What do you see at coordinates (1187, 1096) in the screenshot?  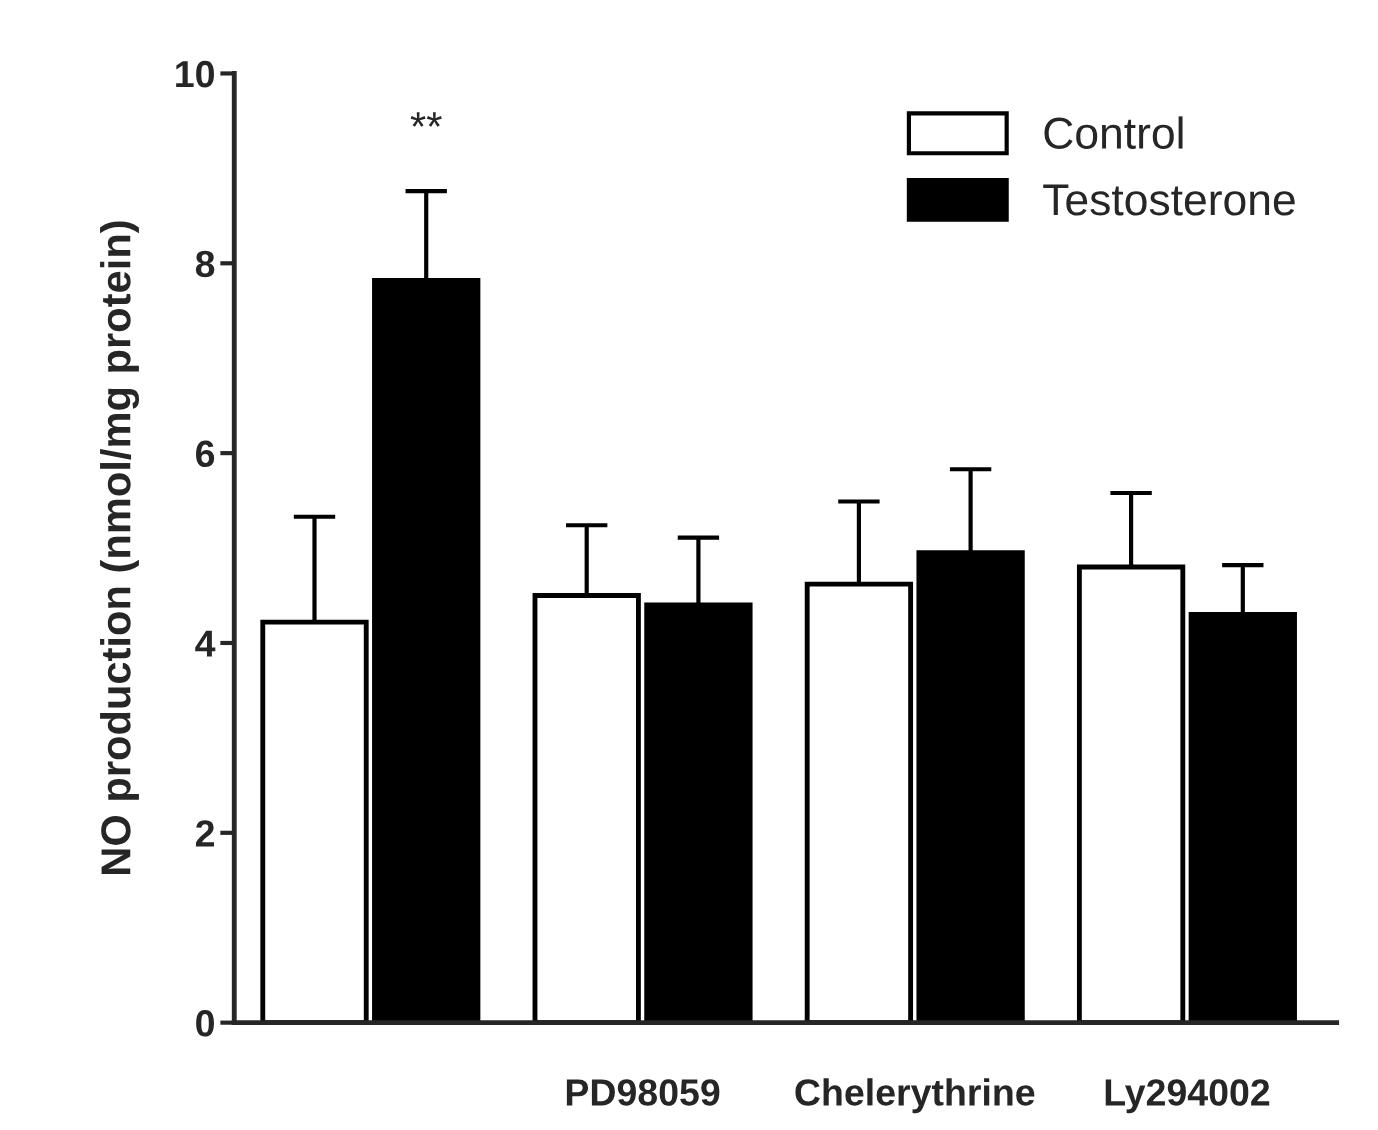 I see `x-tick-label: Ly294002` at bounding box center [1187, 1096].